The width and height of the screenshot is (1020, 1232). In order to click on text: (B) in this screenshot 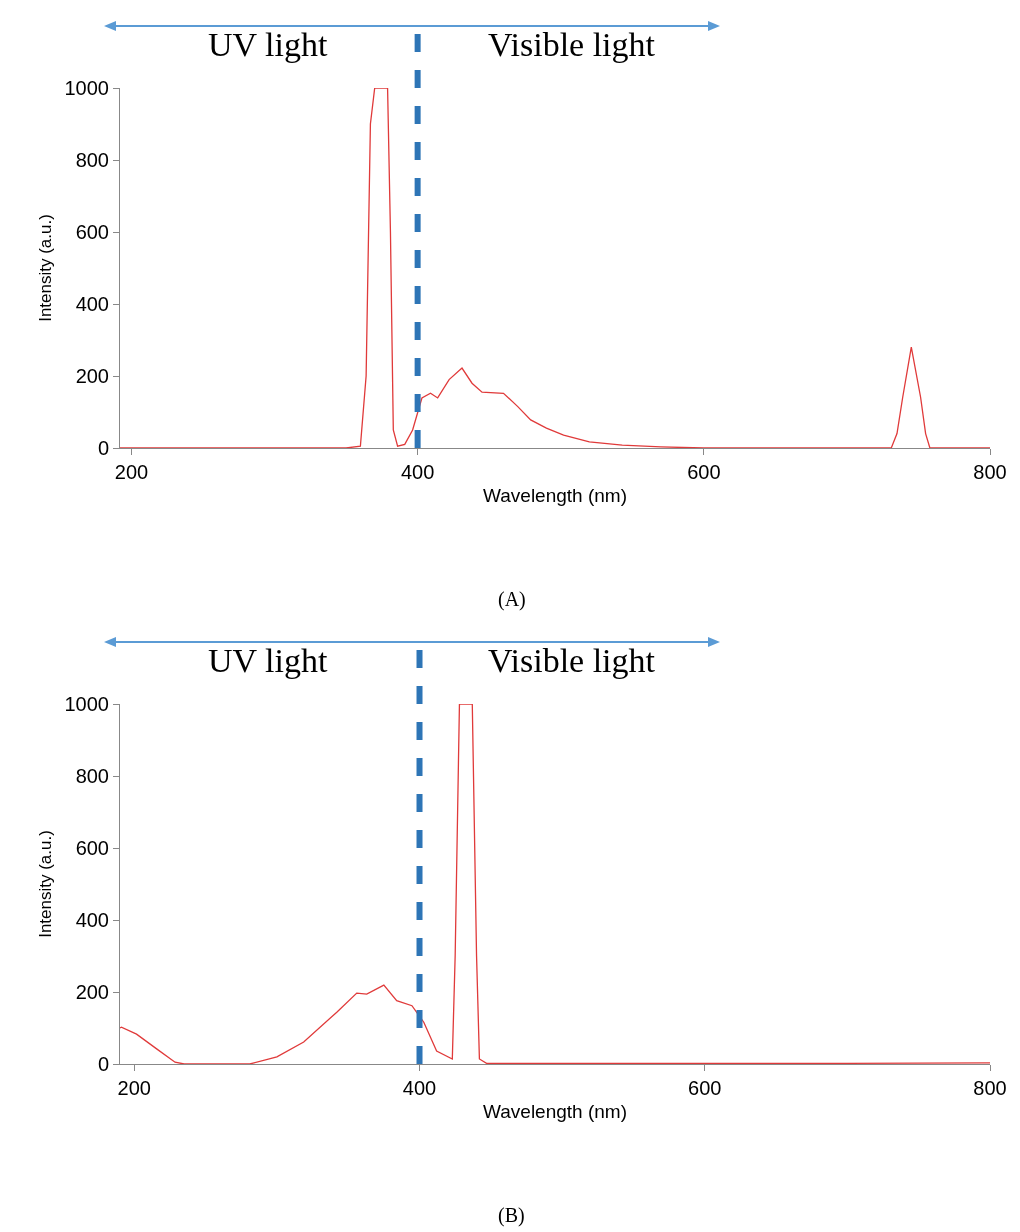, I will do `click(511, 1215)`.